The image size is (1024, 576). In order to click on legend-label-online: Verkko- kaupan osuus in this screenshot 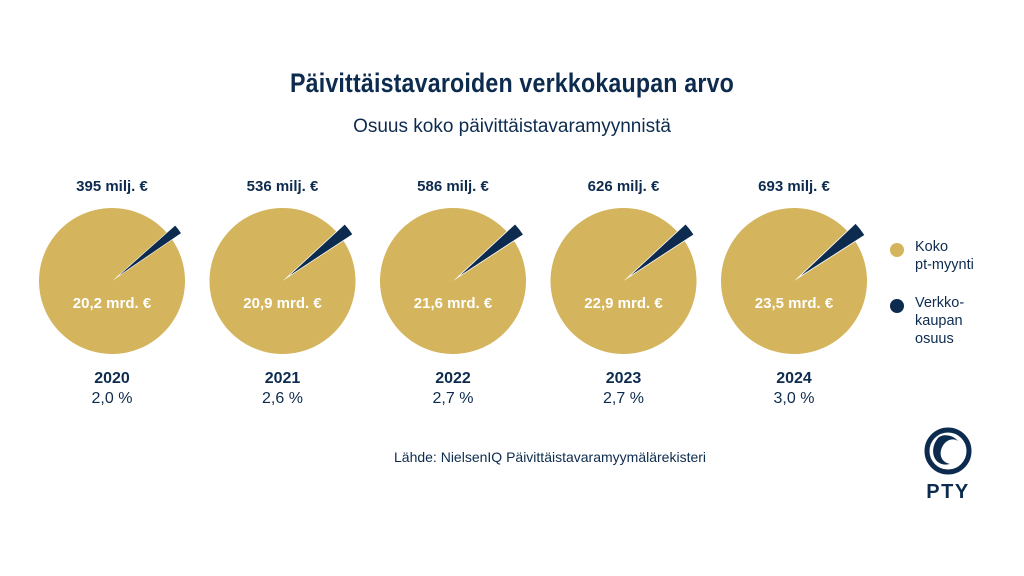, I will do `click(940, 321)`.